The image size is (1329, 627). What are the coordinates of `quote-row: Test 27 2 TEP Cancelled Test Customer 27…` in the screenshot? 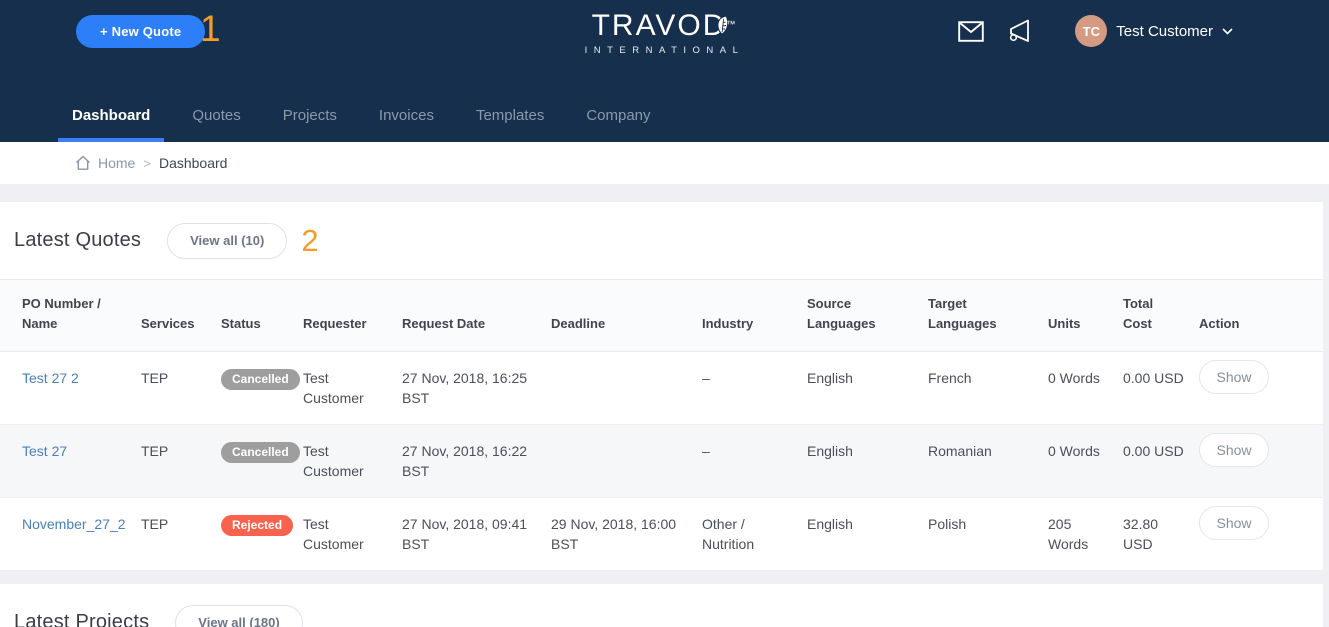 It's located at (661, 388).